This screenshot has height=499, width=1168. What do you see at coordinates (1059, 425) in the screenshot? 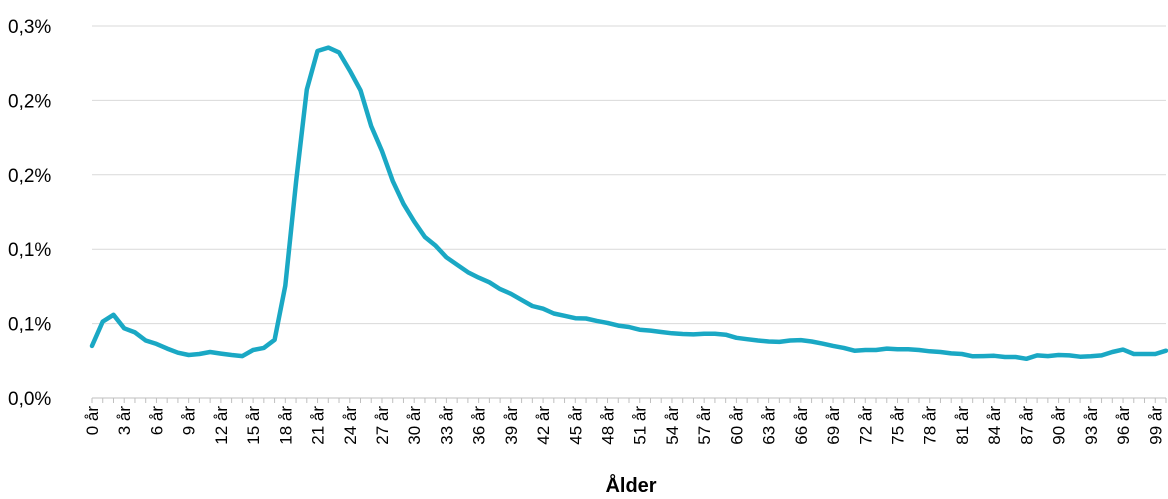
I see `x-tick-label: 90 år` at bounding box center [1059, 425].